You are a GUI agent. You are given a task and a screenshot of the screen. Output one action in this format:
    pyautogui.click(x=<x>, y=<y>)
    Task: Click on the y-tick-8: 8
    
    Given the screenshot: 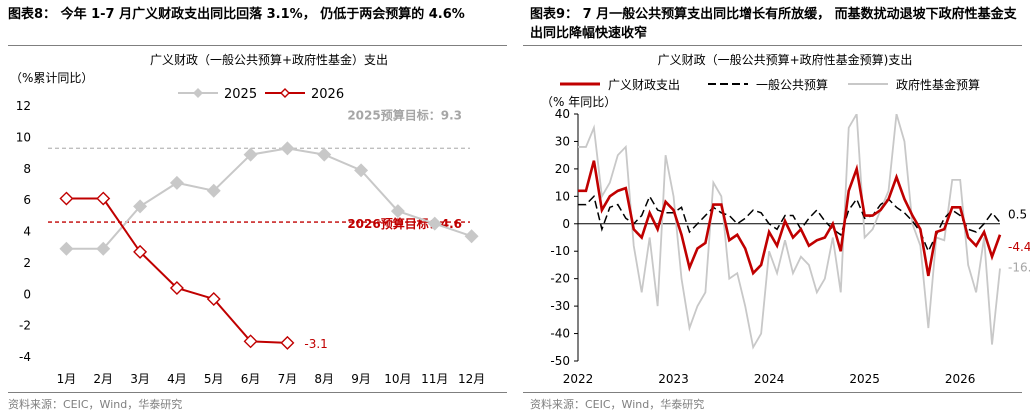 What is the action you would take?
    pyautogui.click(x=27, y=169)
    